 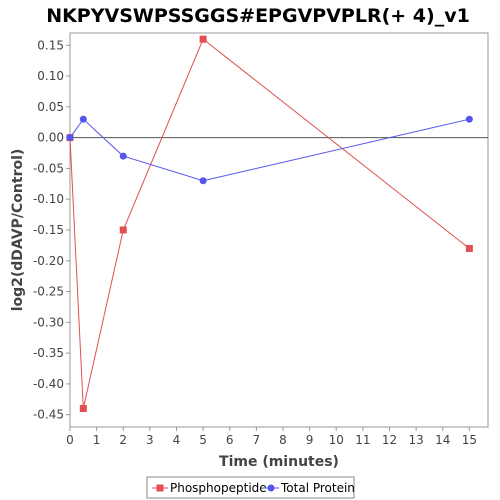 What do you see at coordinates (48, 230) in the screenshot?
I see `y-tick-label: -0.15` at bounding box center [48, 230].